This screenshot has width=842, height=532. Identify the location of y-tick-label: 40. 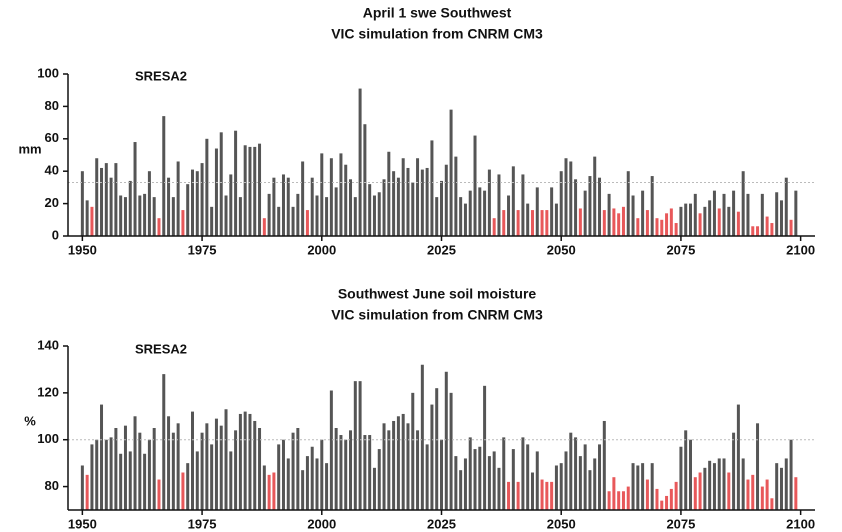
(52, 170).